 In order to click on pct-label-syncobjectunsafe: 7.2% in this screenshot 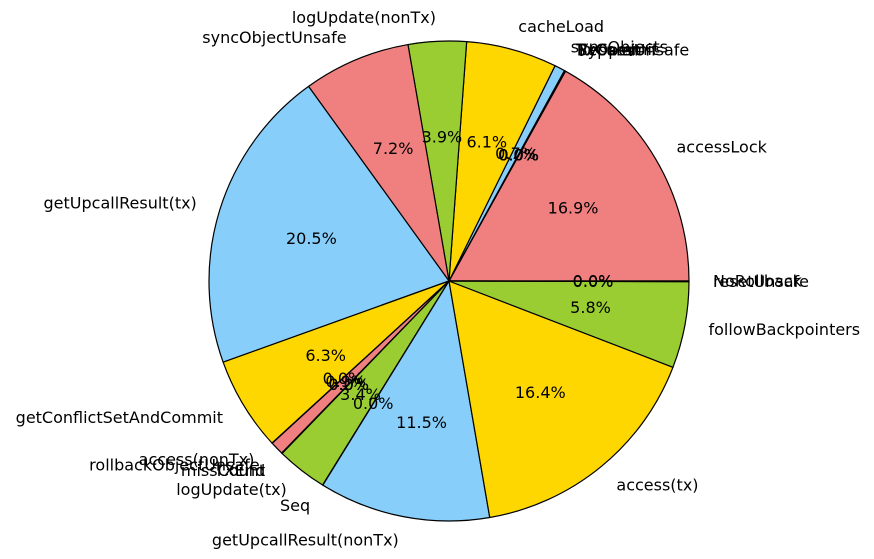, I will do `click(393, 148)`.